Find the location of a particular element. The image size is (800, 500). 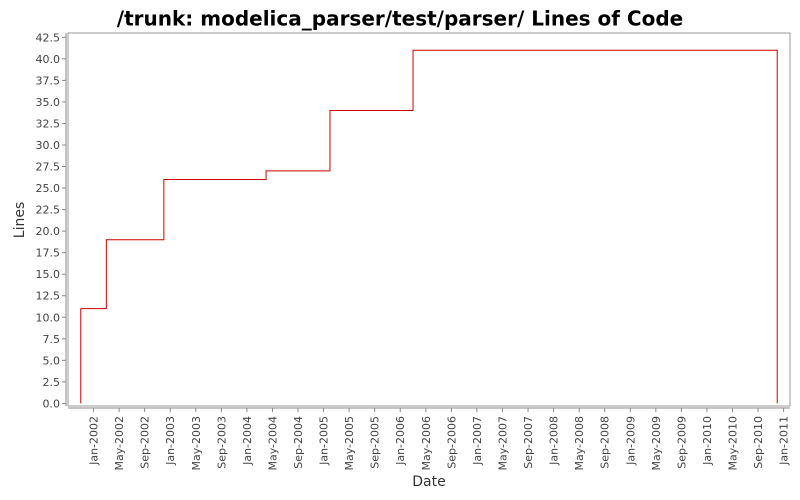

x-tick-label: May-2002 is located at coordinates (119, 443).